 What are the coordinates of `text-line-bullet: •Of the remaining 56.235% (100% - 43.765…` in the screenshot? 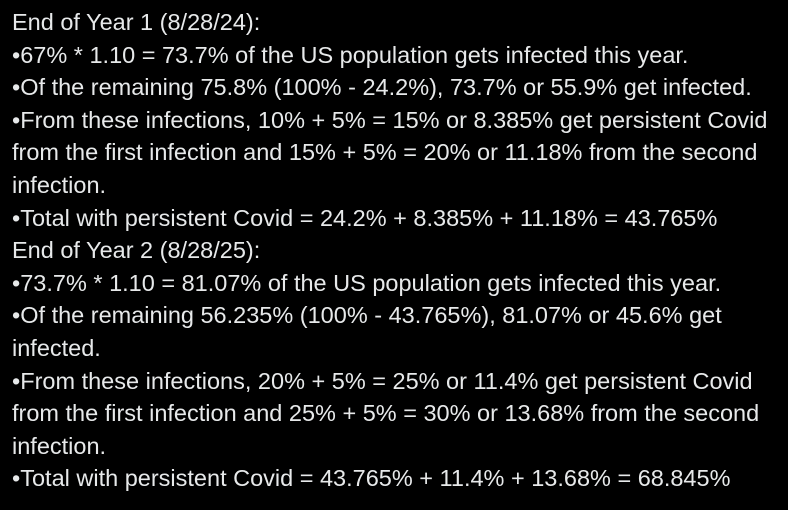 It's located at (367, 315).